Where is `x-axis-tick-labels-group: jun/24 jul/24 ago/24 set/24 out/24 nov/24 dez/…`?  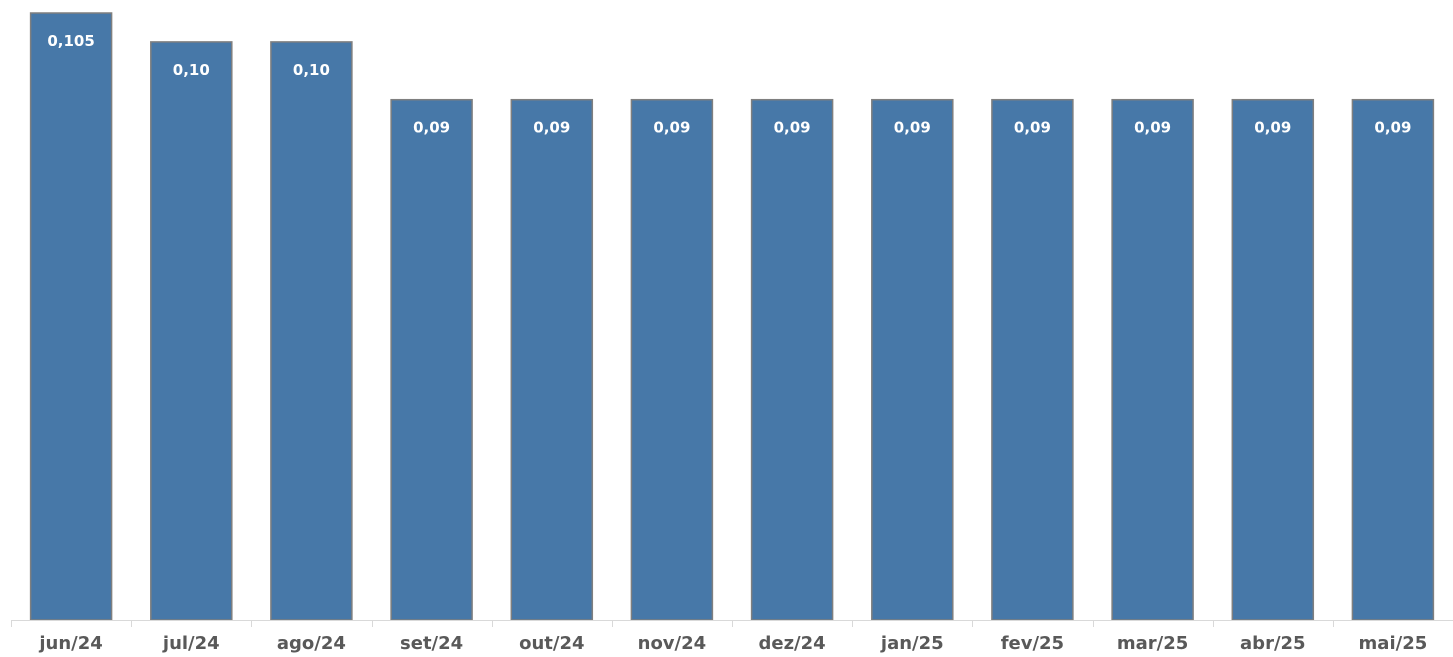 x-axis-tick-labels-group: jun/24 jul/24 ago/24 set/24 out/24 nov/24 dez/… is located at coordinates (732, 643).